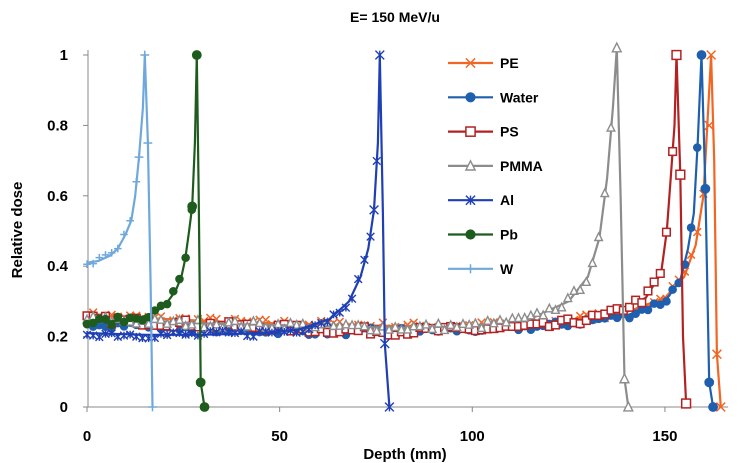 This screenshot has width=738, height=463. I want to click on legend-item-al: Al, so click(481, 200).